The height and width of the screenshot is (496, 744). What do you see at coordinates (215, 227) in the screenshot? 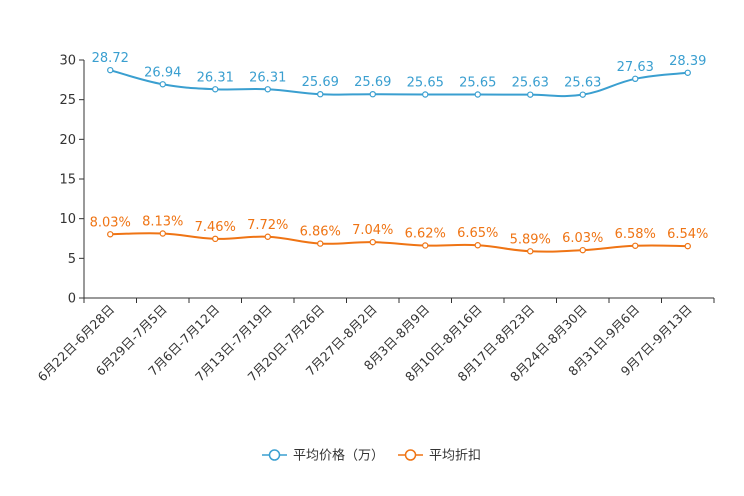
I see `data-label: 7.46%` at bounding box center [215, 227].